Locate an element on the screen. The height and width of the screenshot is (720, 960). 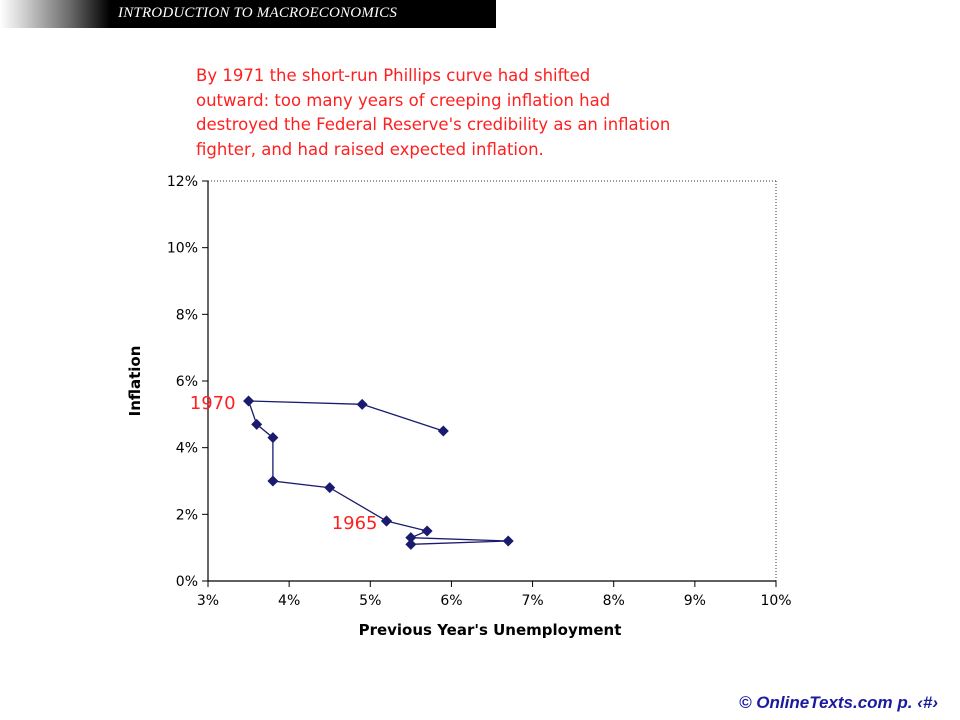
x-tick-label: 4% is located at coordinates (289, 601).